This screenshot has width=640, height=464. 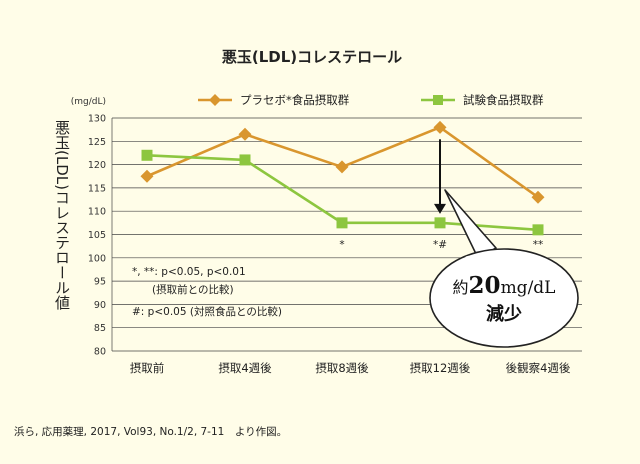 What do you see at coordinates (538, 368) in the screenshot?
I see `x-tick-label: 後観察4週後` at bounding box center [538, 368].